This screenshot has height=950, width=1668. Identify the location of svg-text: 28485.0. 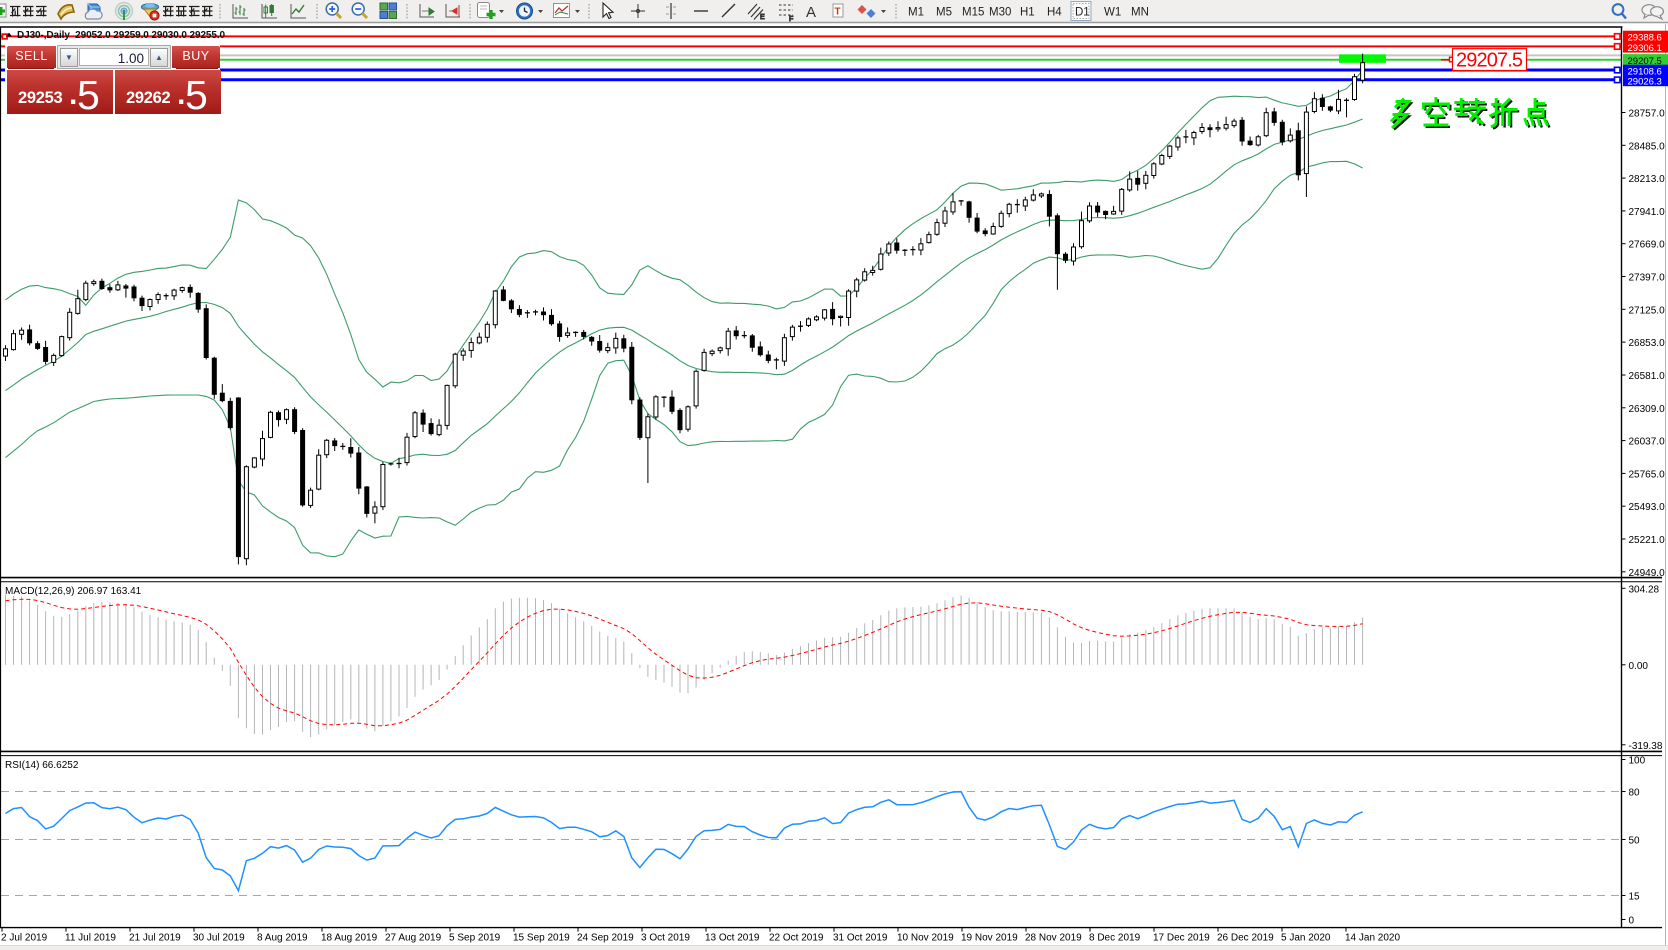
(1647, 146).